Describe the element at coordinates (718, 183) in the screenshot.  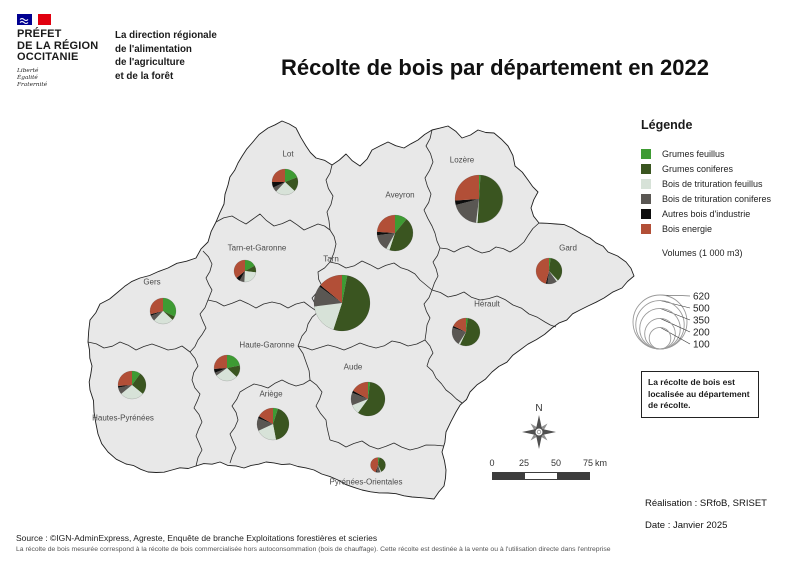
I see `legend-item: Bois de trituration feuillus` at that location.